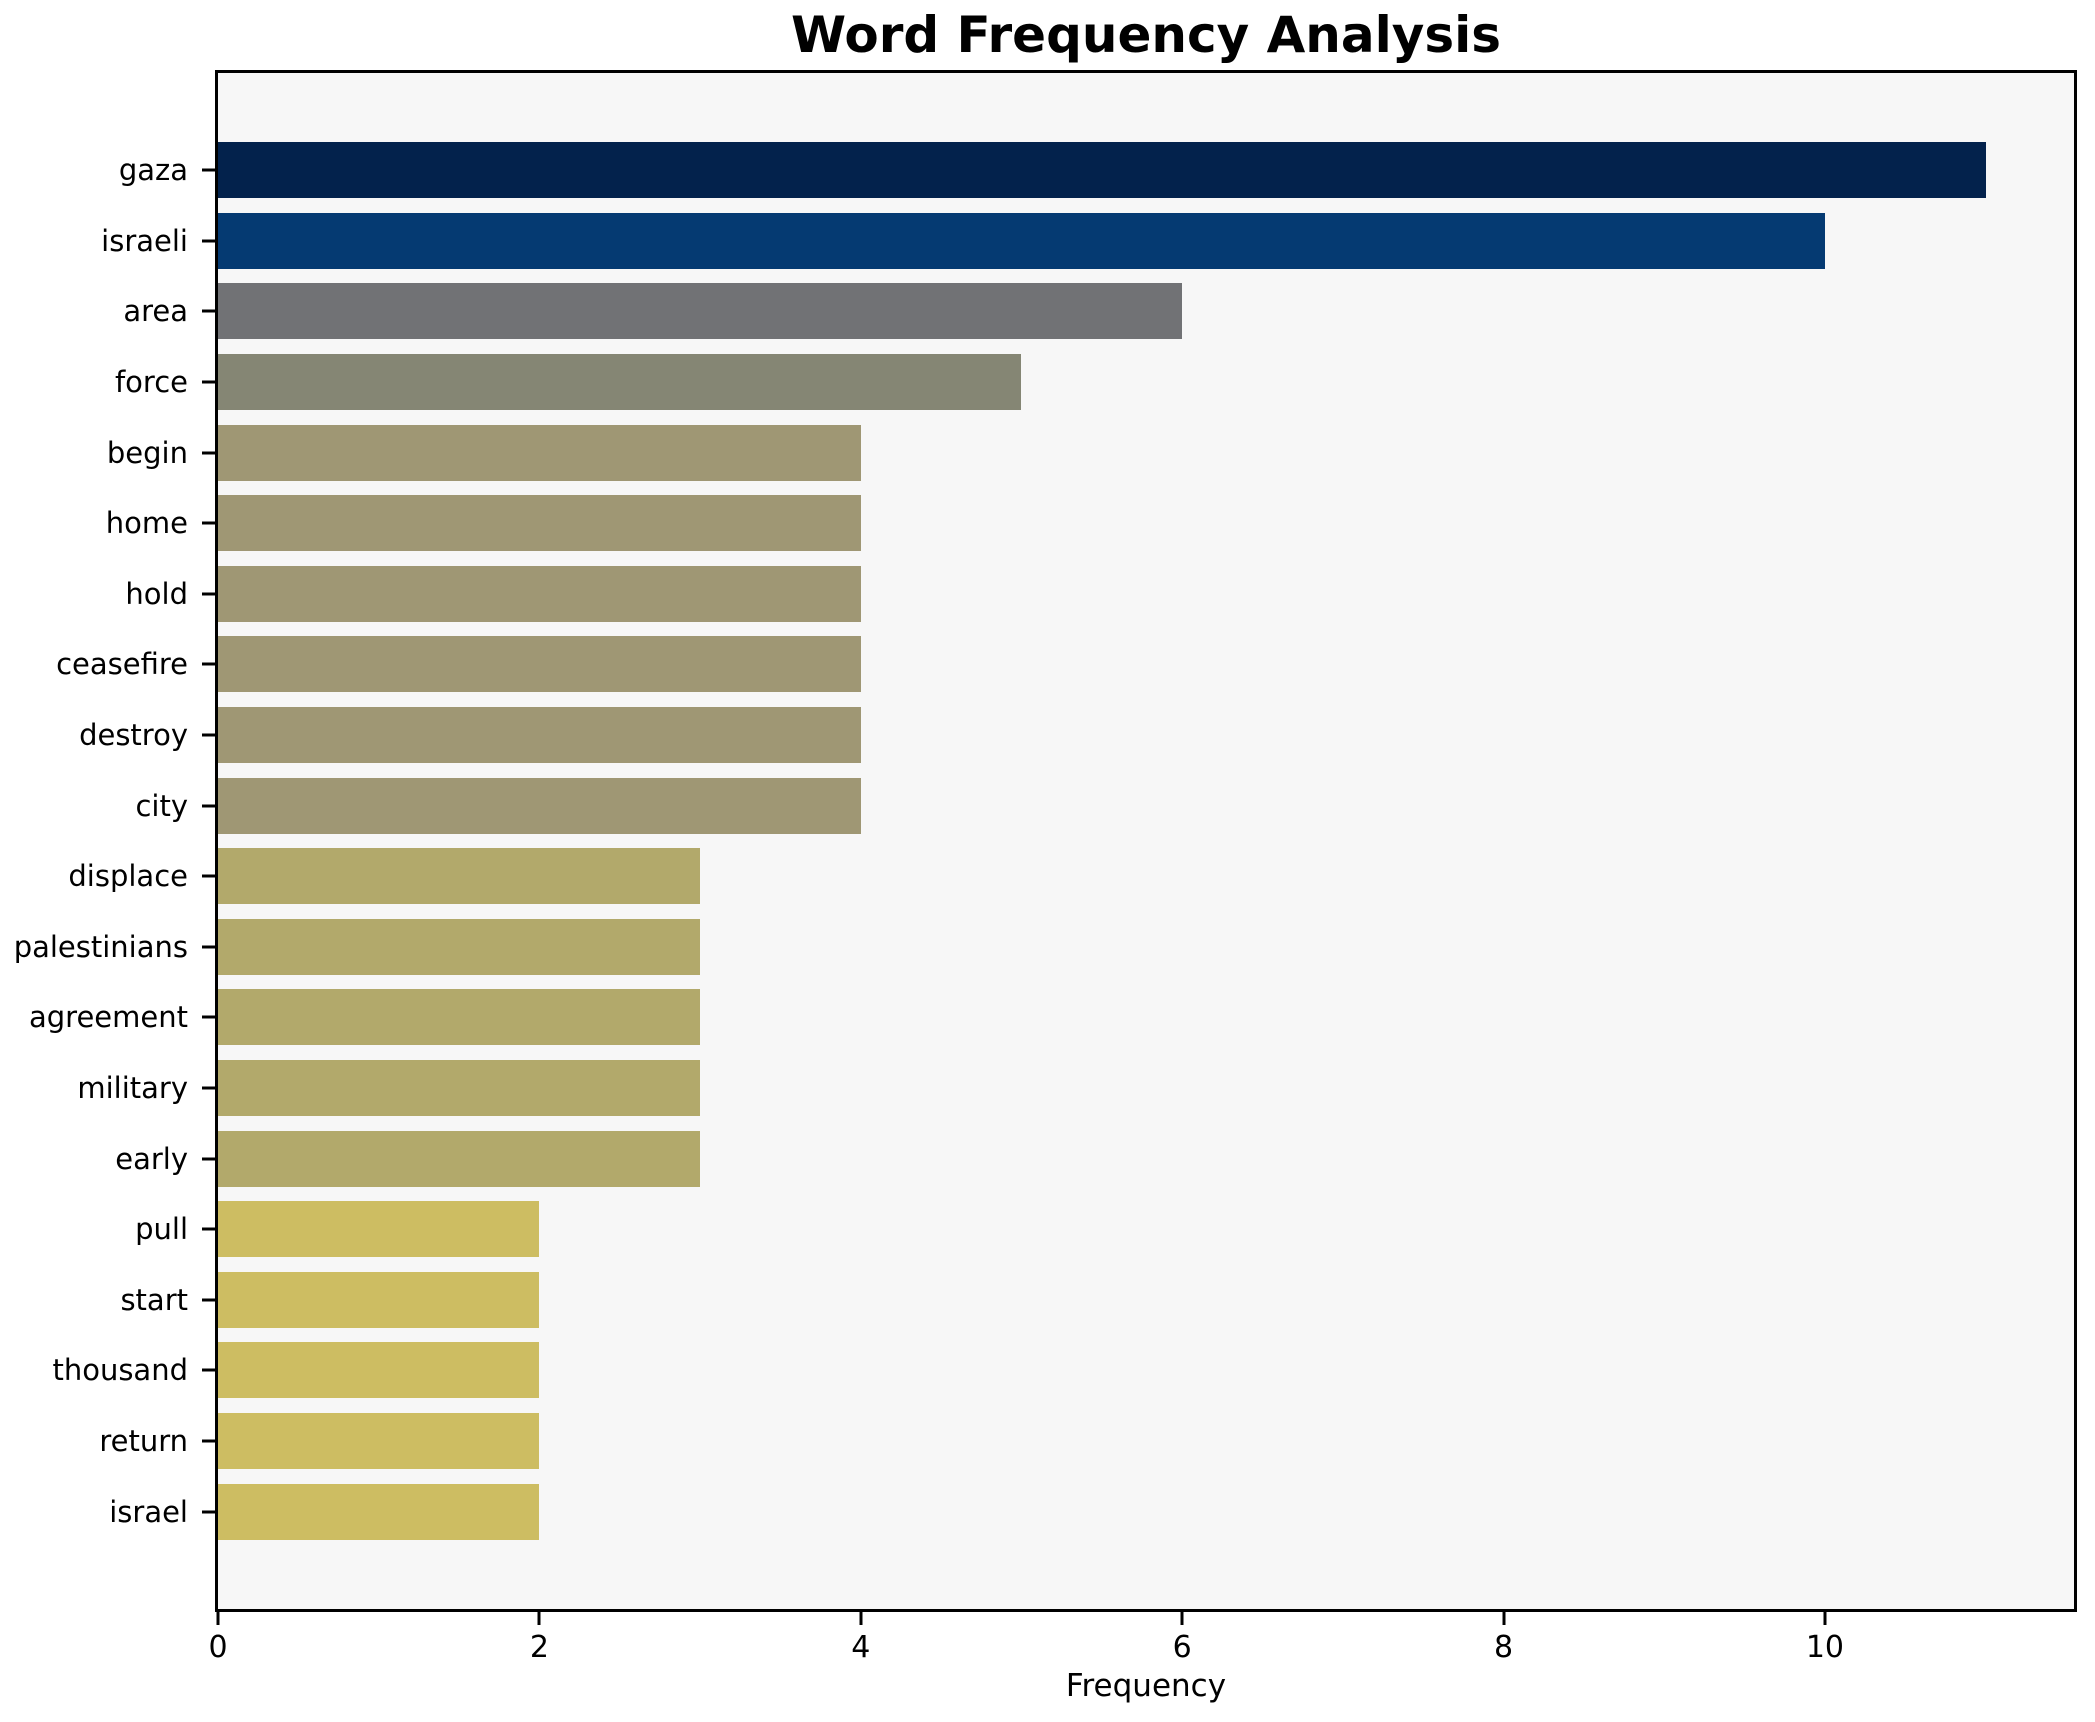 This screenshot has height=1722, width=2095. What do you see at coordinates (539, 805) in the screenshot?
I see `bar-city` at bounding box center [539, 805].